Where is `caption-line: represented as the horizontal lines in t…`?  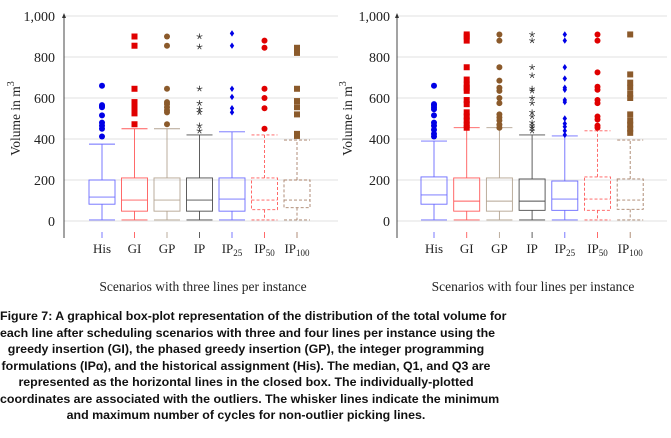 caption-line: represented as the horizontal lines in t… is located at coordinates (246, 382).